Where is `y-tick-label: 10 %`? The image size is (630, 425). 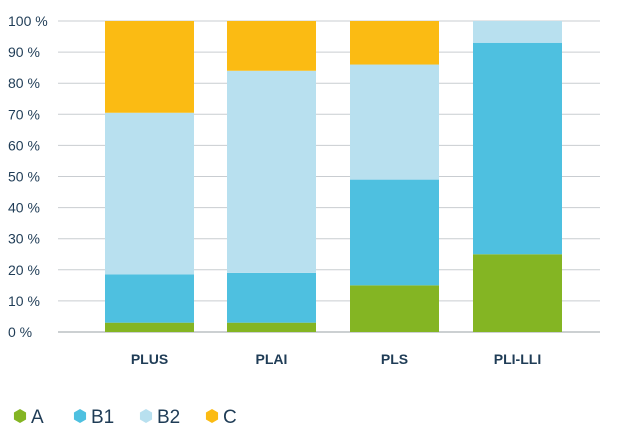
y-tick-label: 10 % is located at coordinates (24, 301).